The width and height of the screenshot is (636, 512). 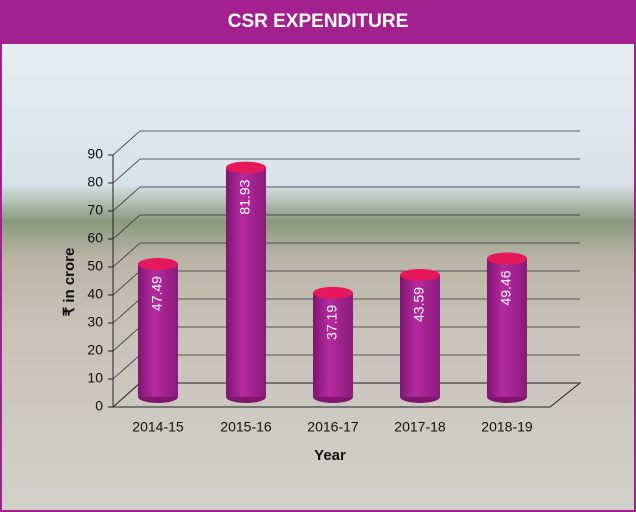 What do you see at coordinates (158, 427) in the screenshot?
I see `x-tick-label: 2014-15` at bounding box center [158, 427].